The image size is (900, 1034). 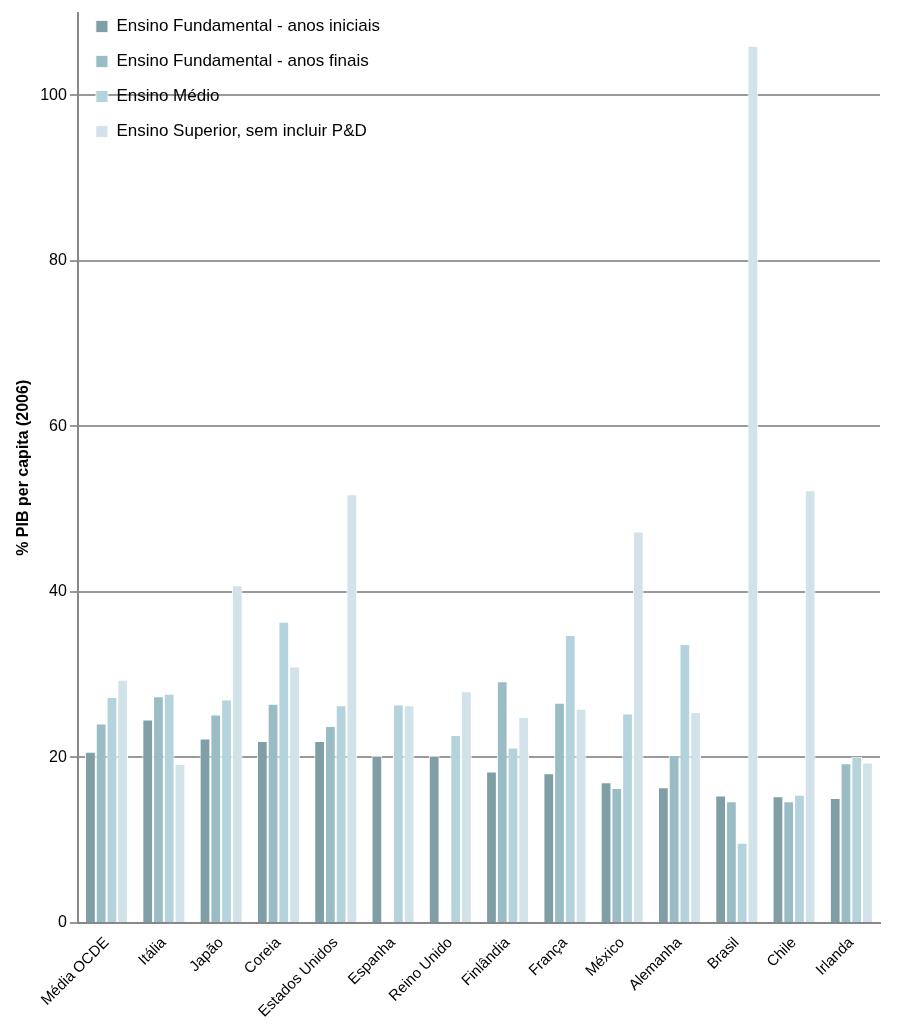 I want to click on y-tick-label: 60, so click(x=58, y=425).